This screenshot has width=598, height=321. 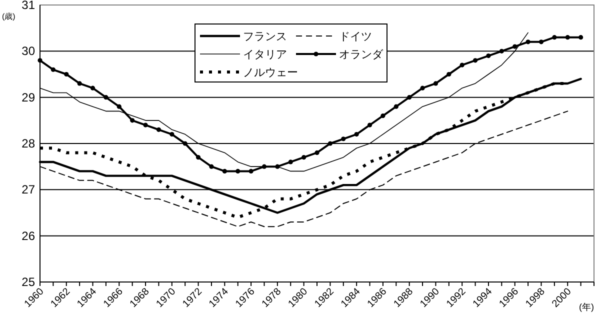 What do you see at coordinates (29, 143) in the screenshot?
I see `y-tick-label: 28` at bounding box center [29, 143].